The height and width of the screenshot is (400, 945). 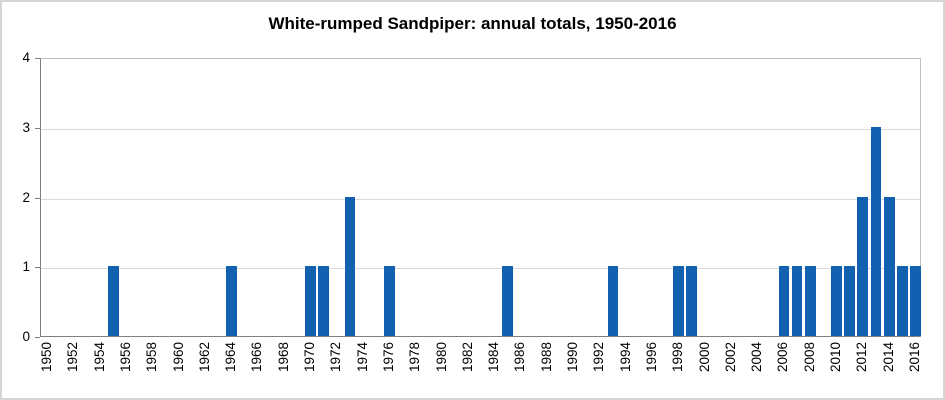 I want to click on x-axis-label-1950: 1950, so click(x=47, y=357).